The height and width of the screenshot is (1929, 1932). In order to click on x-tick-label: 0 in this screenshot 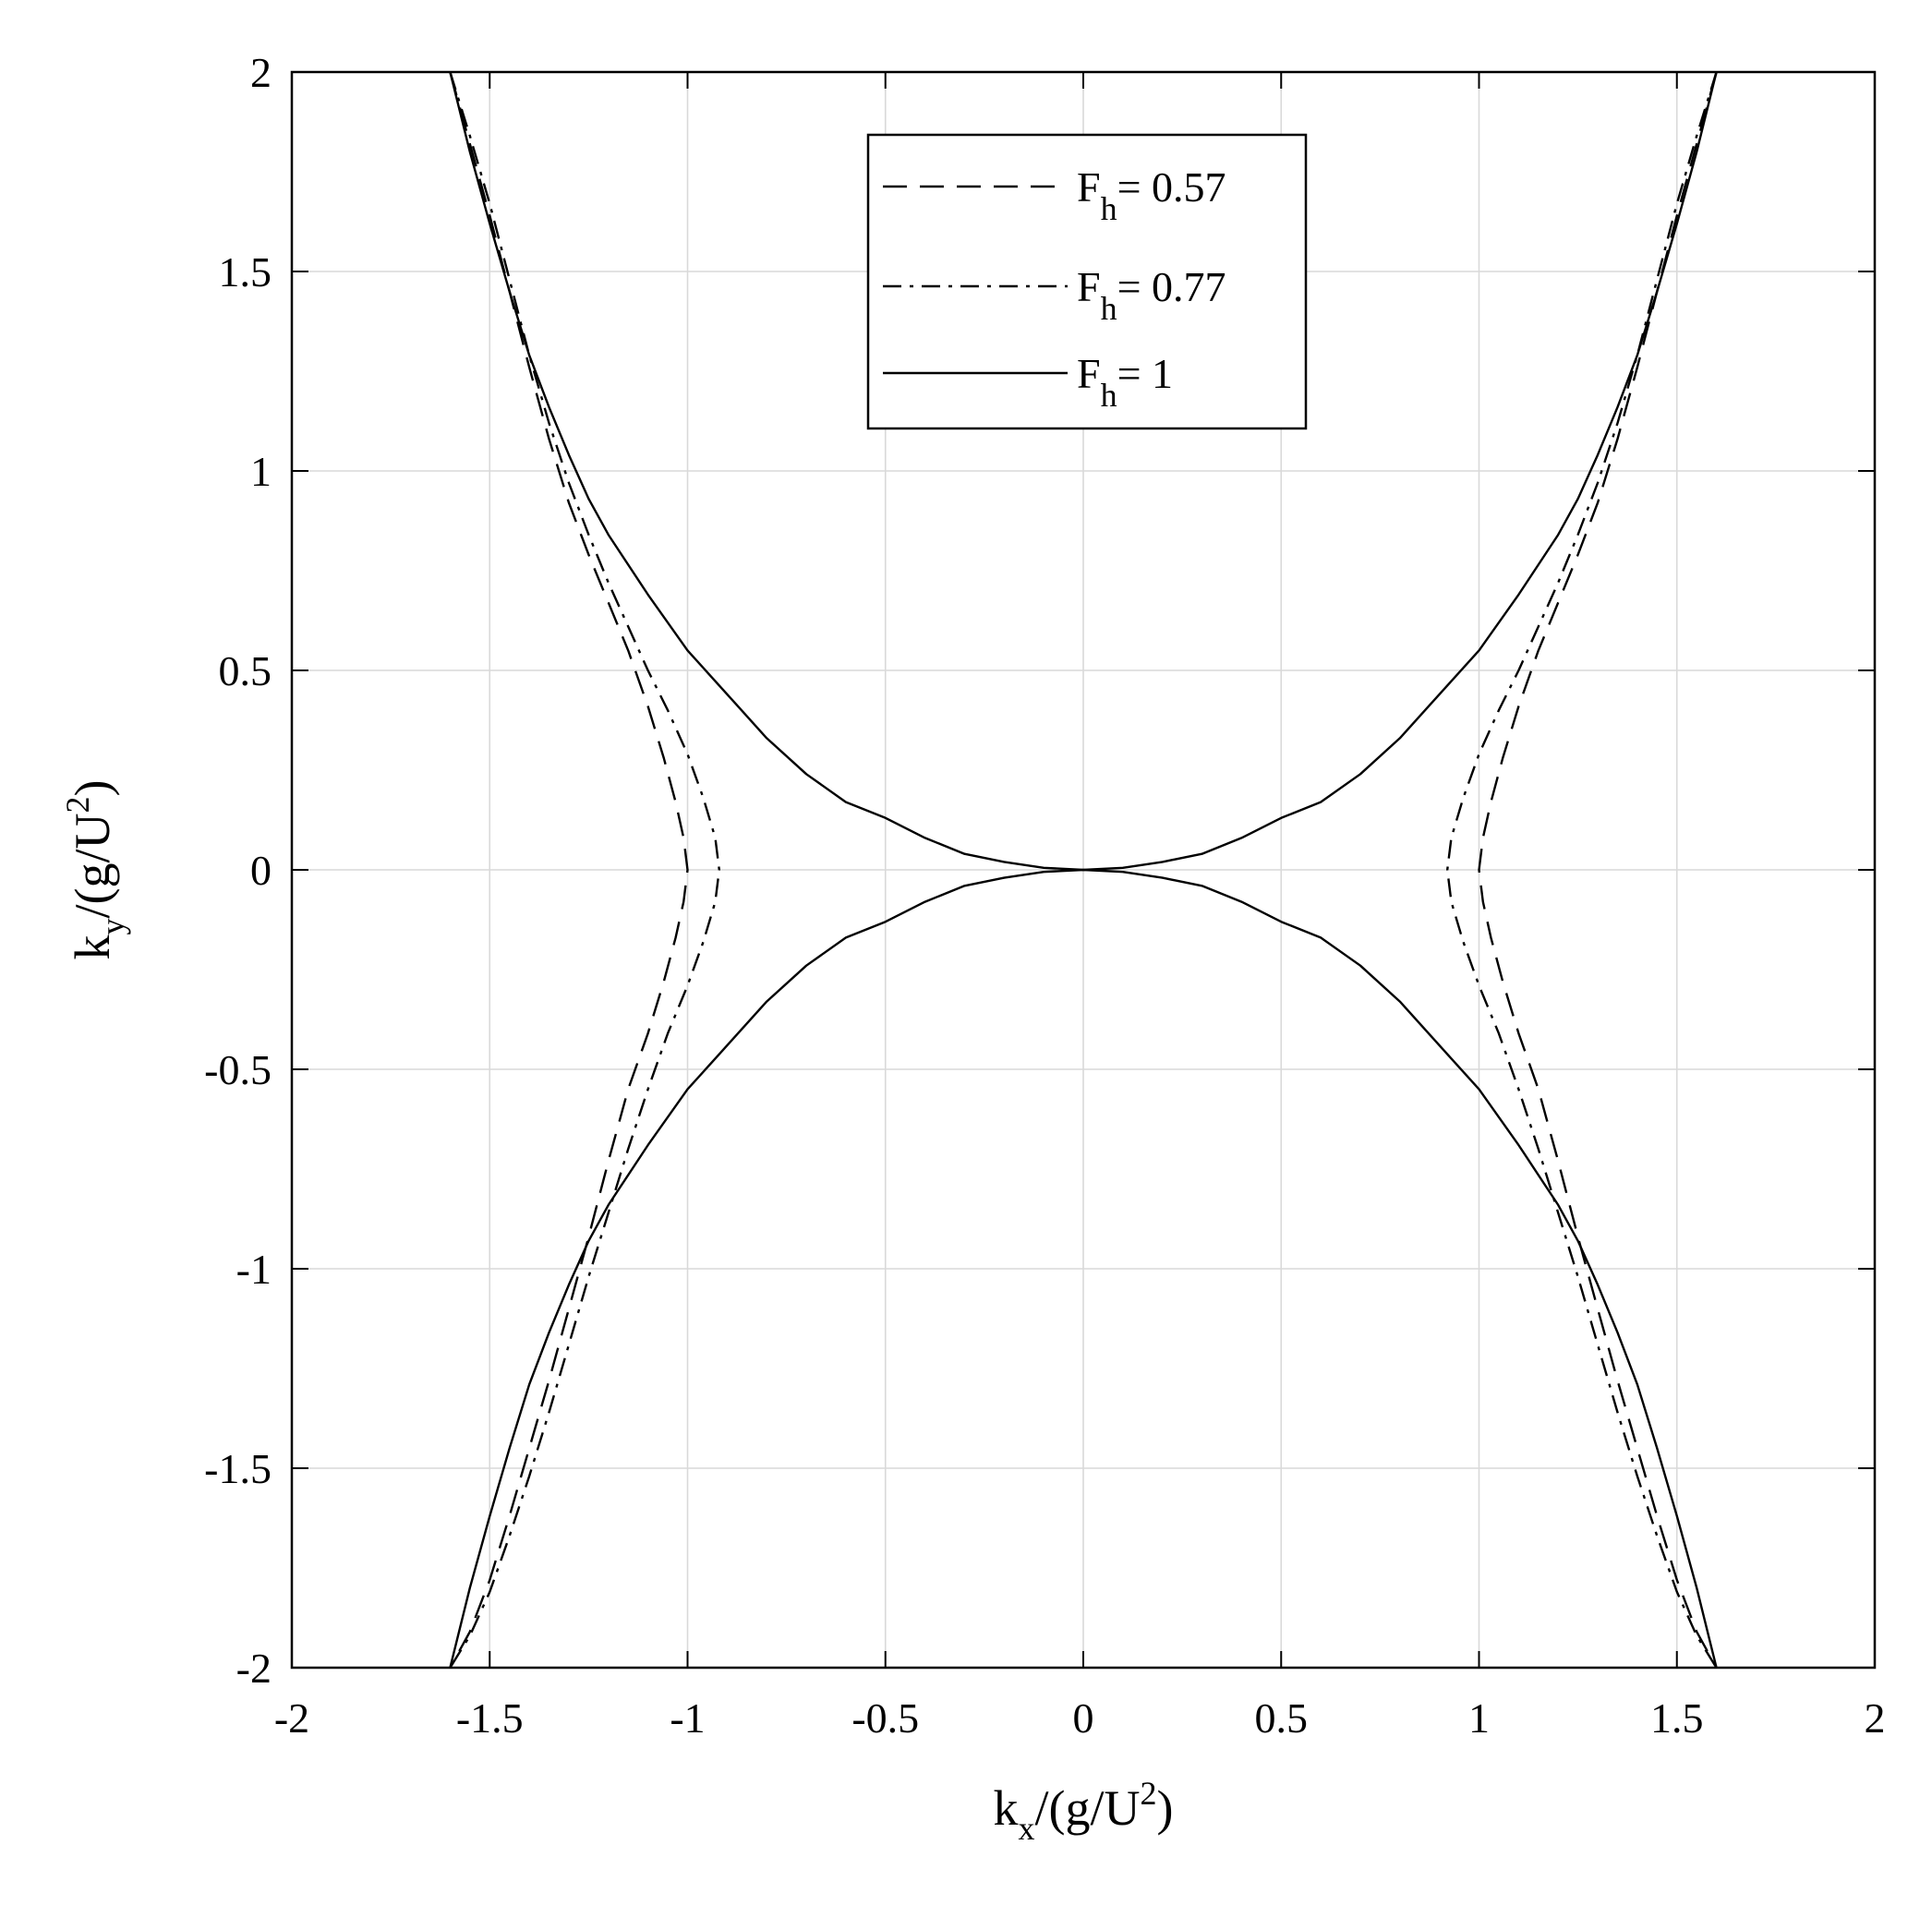, I will do `click(1083, 1718)`.